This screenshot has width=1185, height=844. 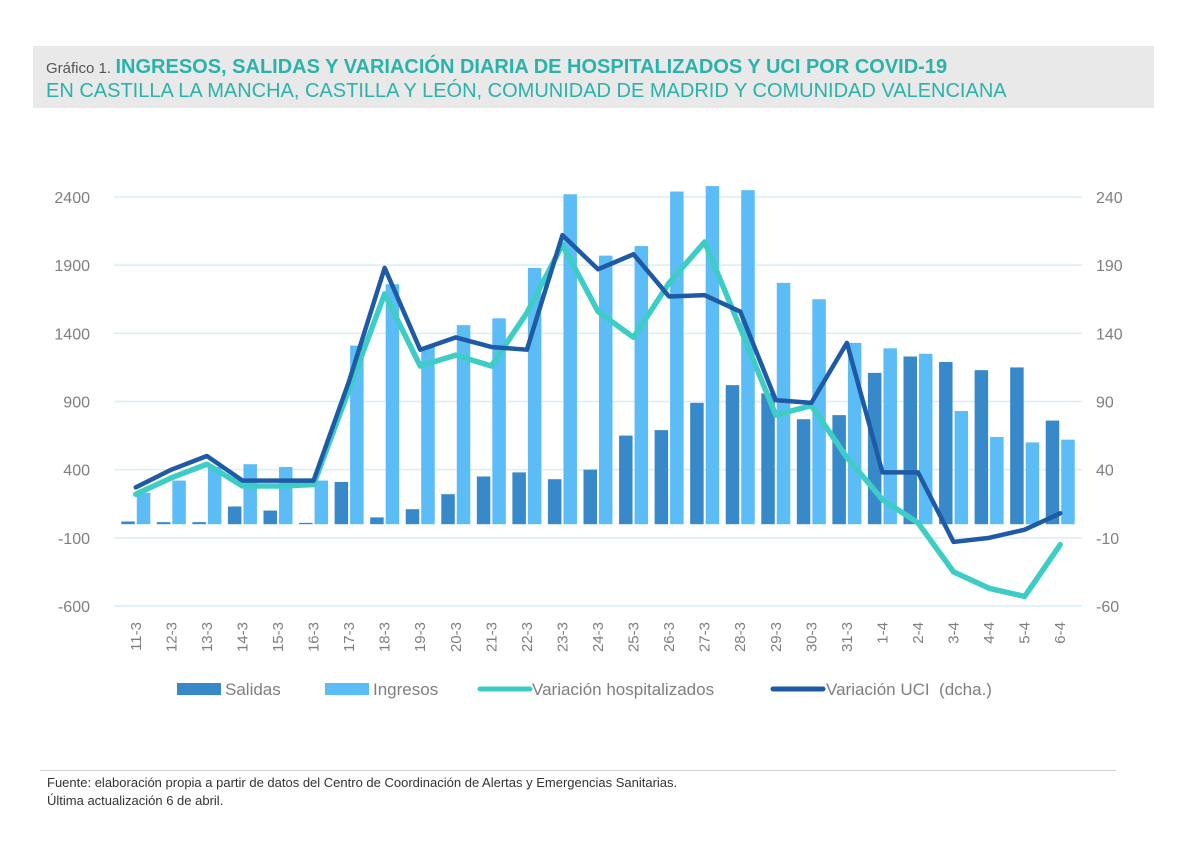 What do you see at coordinates (207, 637) in the screenshot?
I see `x-axis-category-label: 13-3` at bounding box center [207, 637].